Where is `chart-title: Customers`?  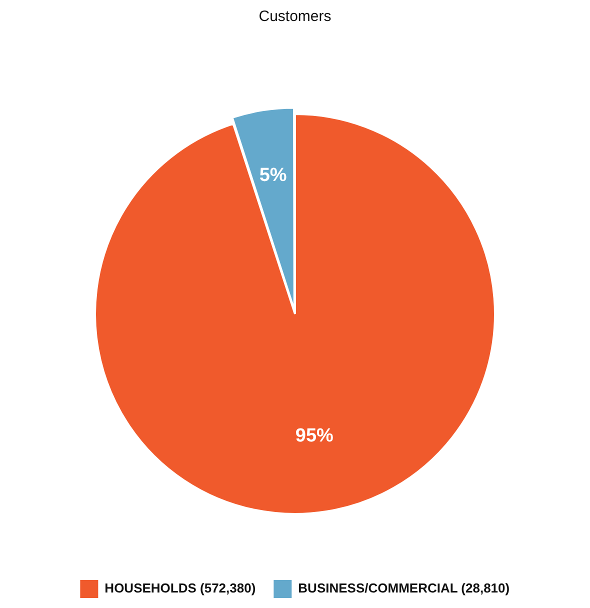
chart-title: Customers is located at coordinates (295, 17).